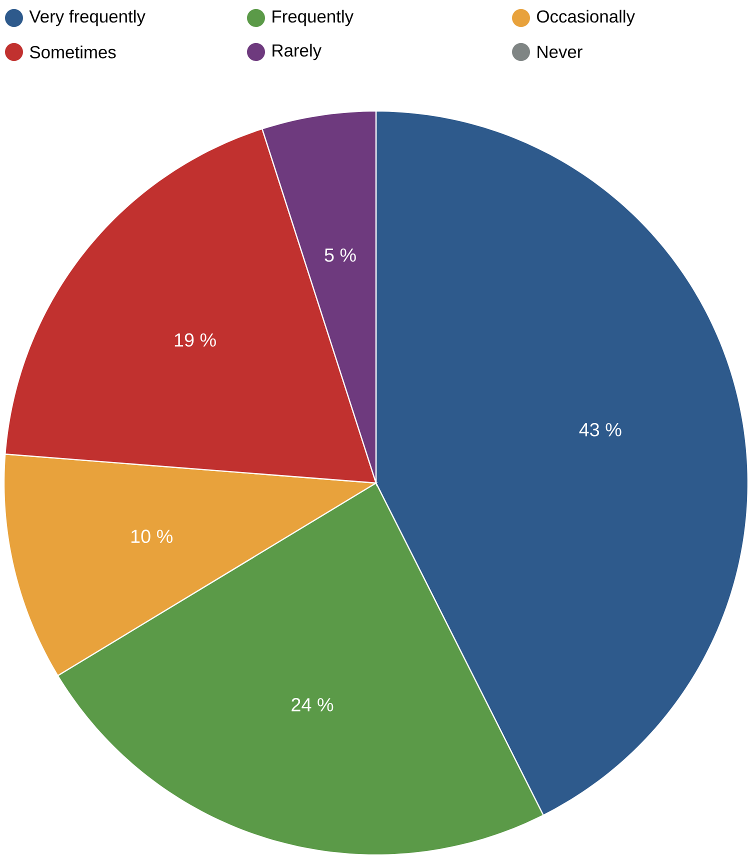 Image resolution: width=748 pixels, height=857 pixels. What do you see at coordinates (586, 18) in the screenshot?
I see `legend-label: Occasionally` at bounding box center [586, 18].